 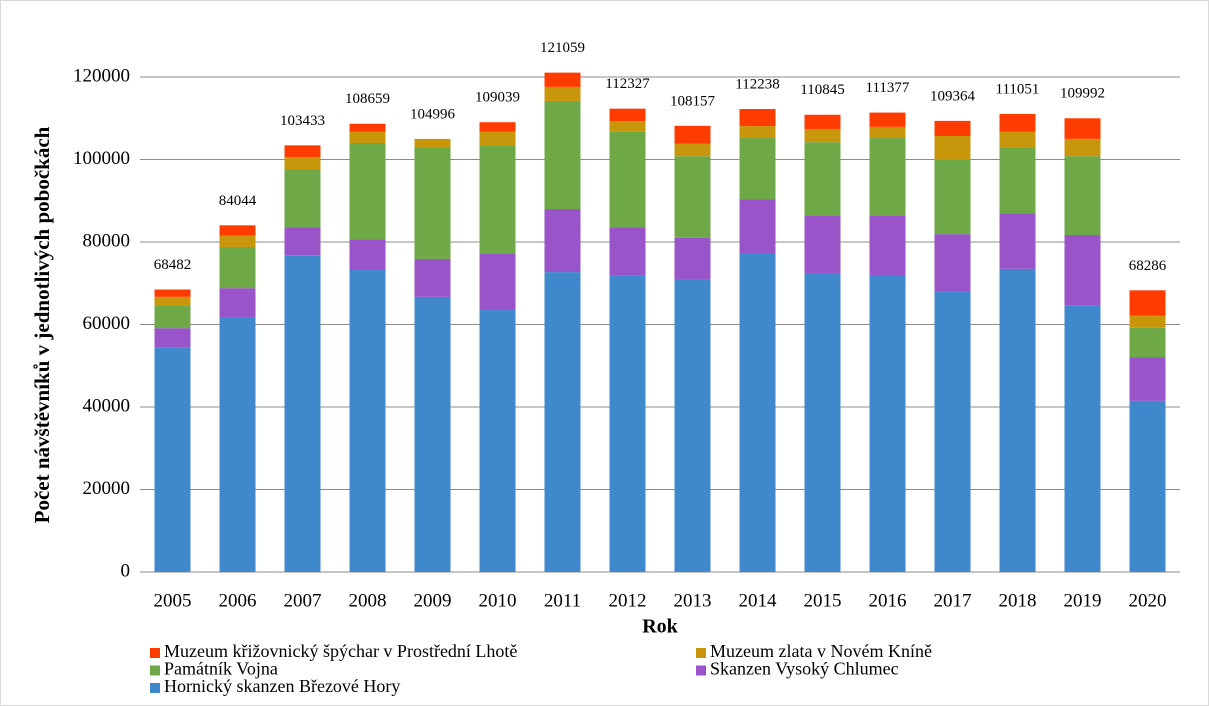 I want to click on y-tick-label: 0, so click(x=126, y=570).